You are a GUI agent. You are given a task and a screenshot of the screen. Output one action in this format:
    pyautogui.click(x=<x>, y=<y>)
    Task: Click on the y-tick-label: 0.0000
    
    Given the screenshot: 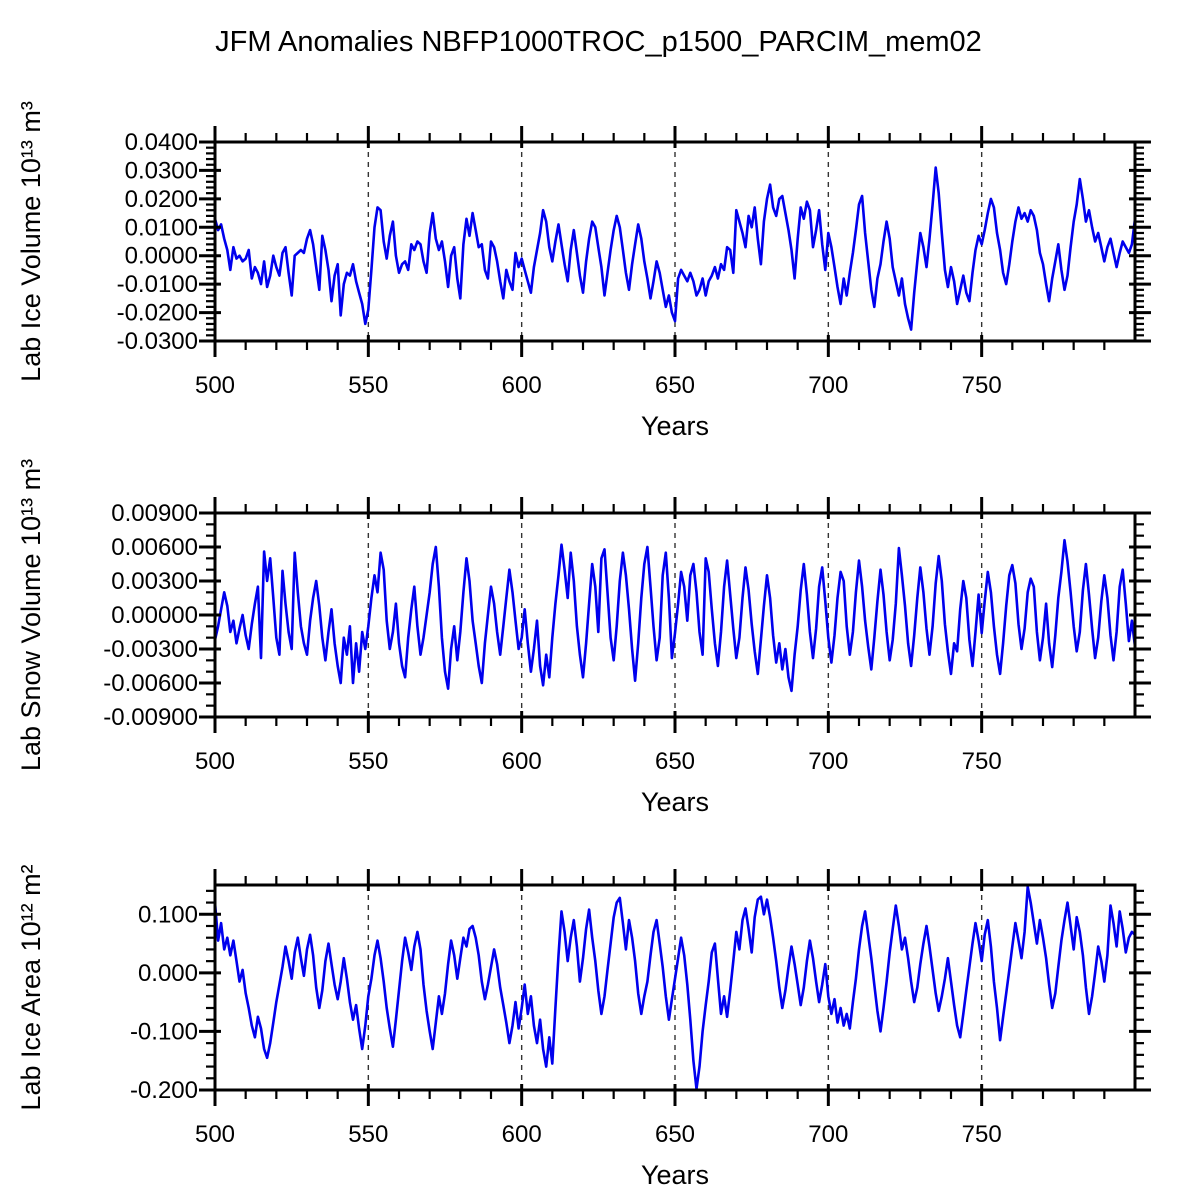 What is the action you would take?
    pyautogui.click(x=161, y=256)
    